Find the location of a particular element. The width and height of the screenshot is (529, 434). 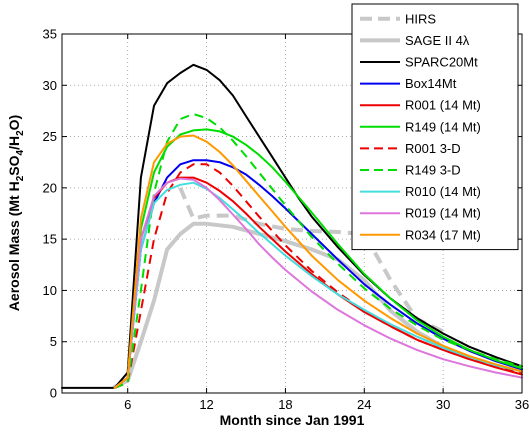

legend-label: SPARC20Mt is located at coordinates (441, 62).